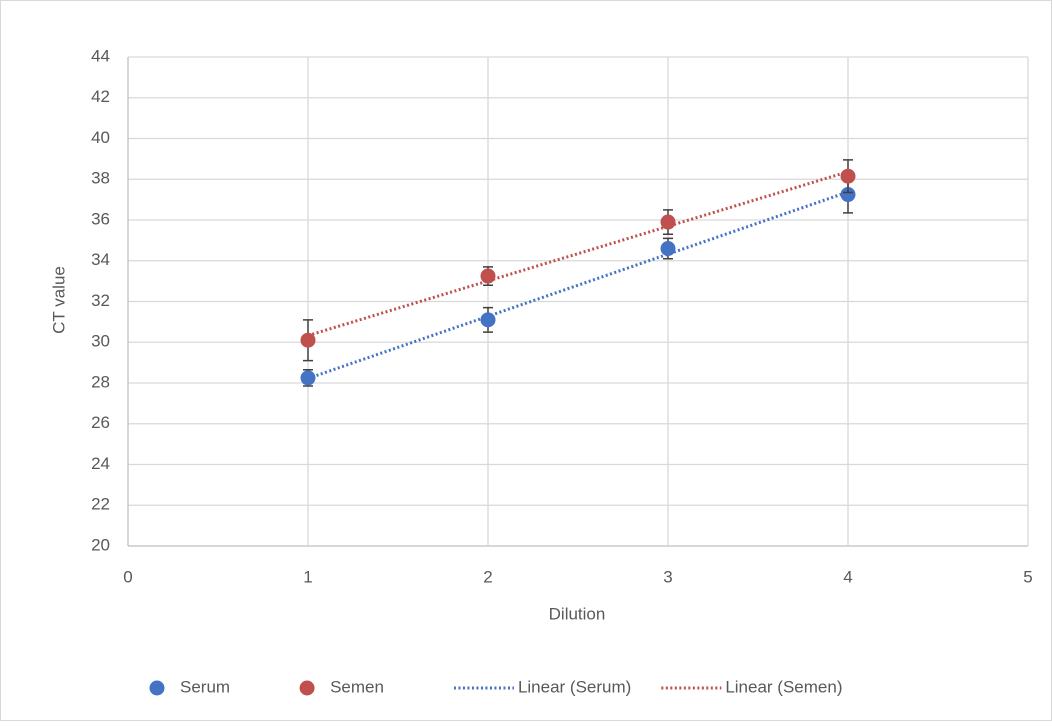  I want to click on y-tick-label: 44, so click(100, 55).